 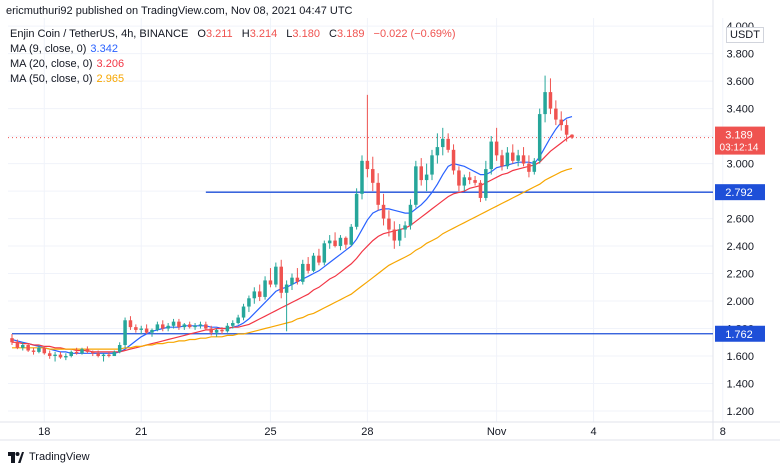 What do you see at coordinates (51, 79) in the screenshot?
I see `ma50-label: MA (50, close, 0)` at bounding box center [51, 79].